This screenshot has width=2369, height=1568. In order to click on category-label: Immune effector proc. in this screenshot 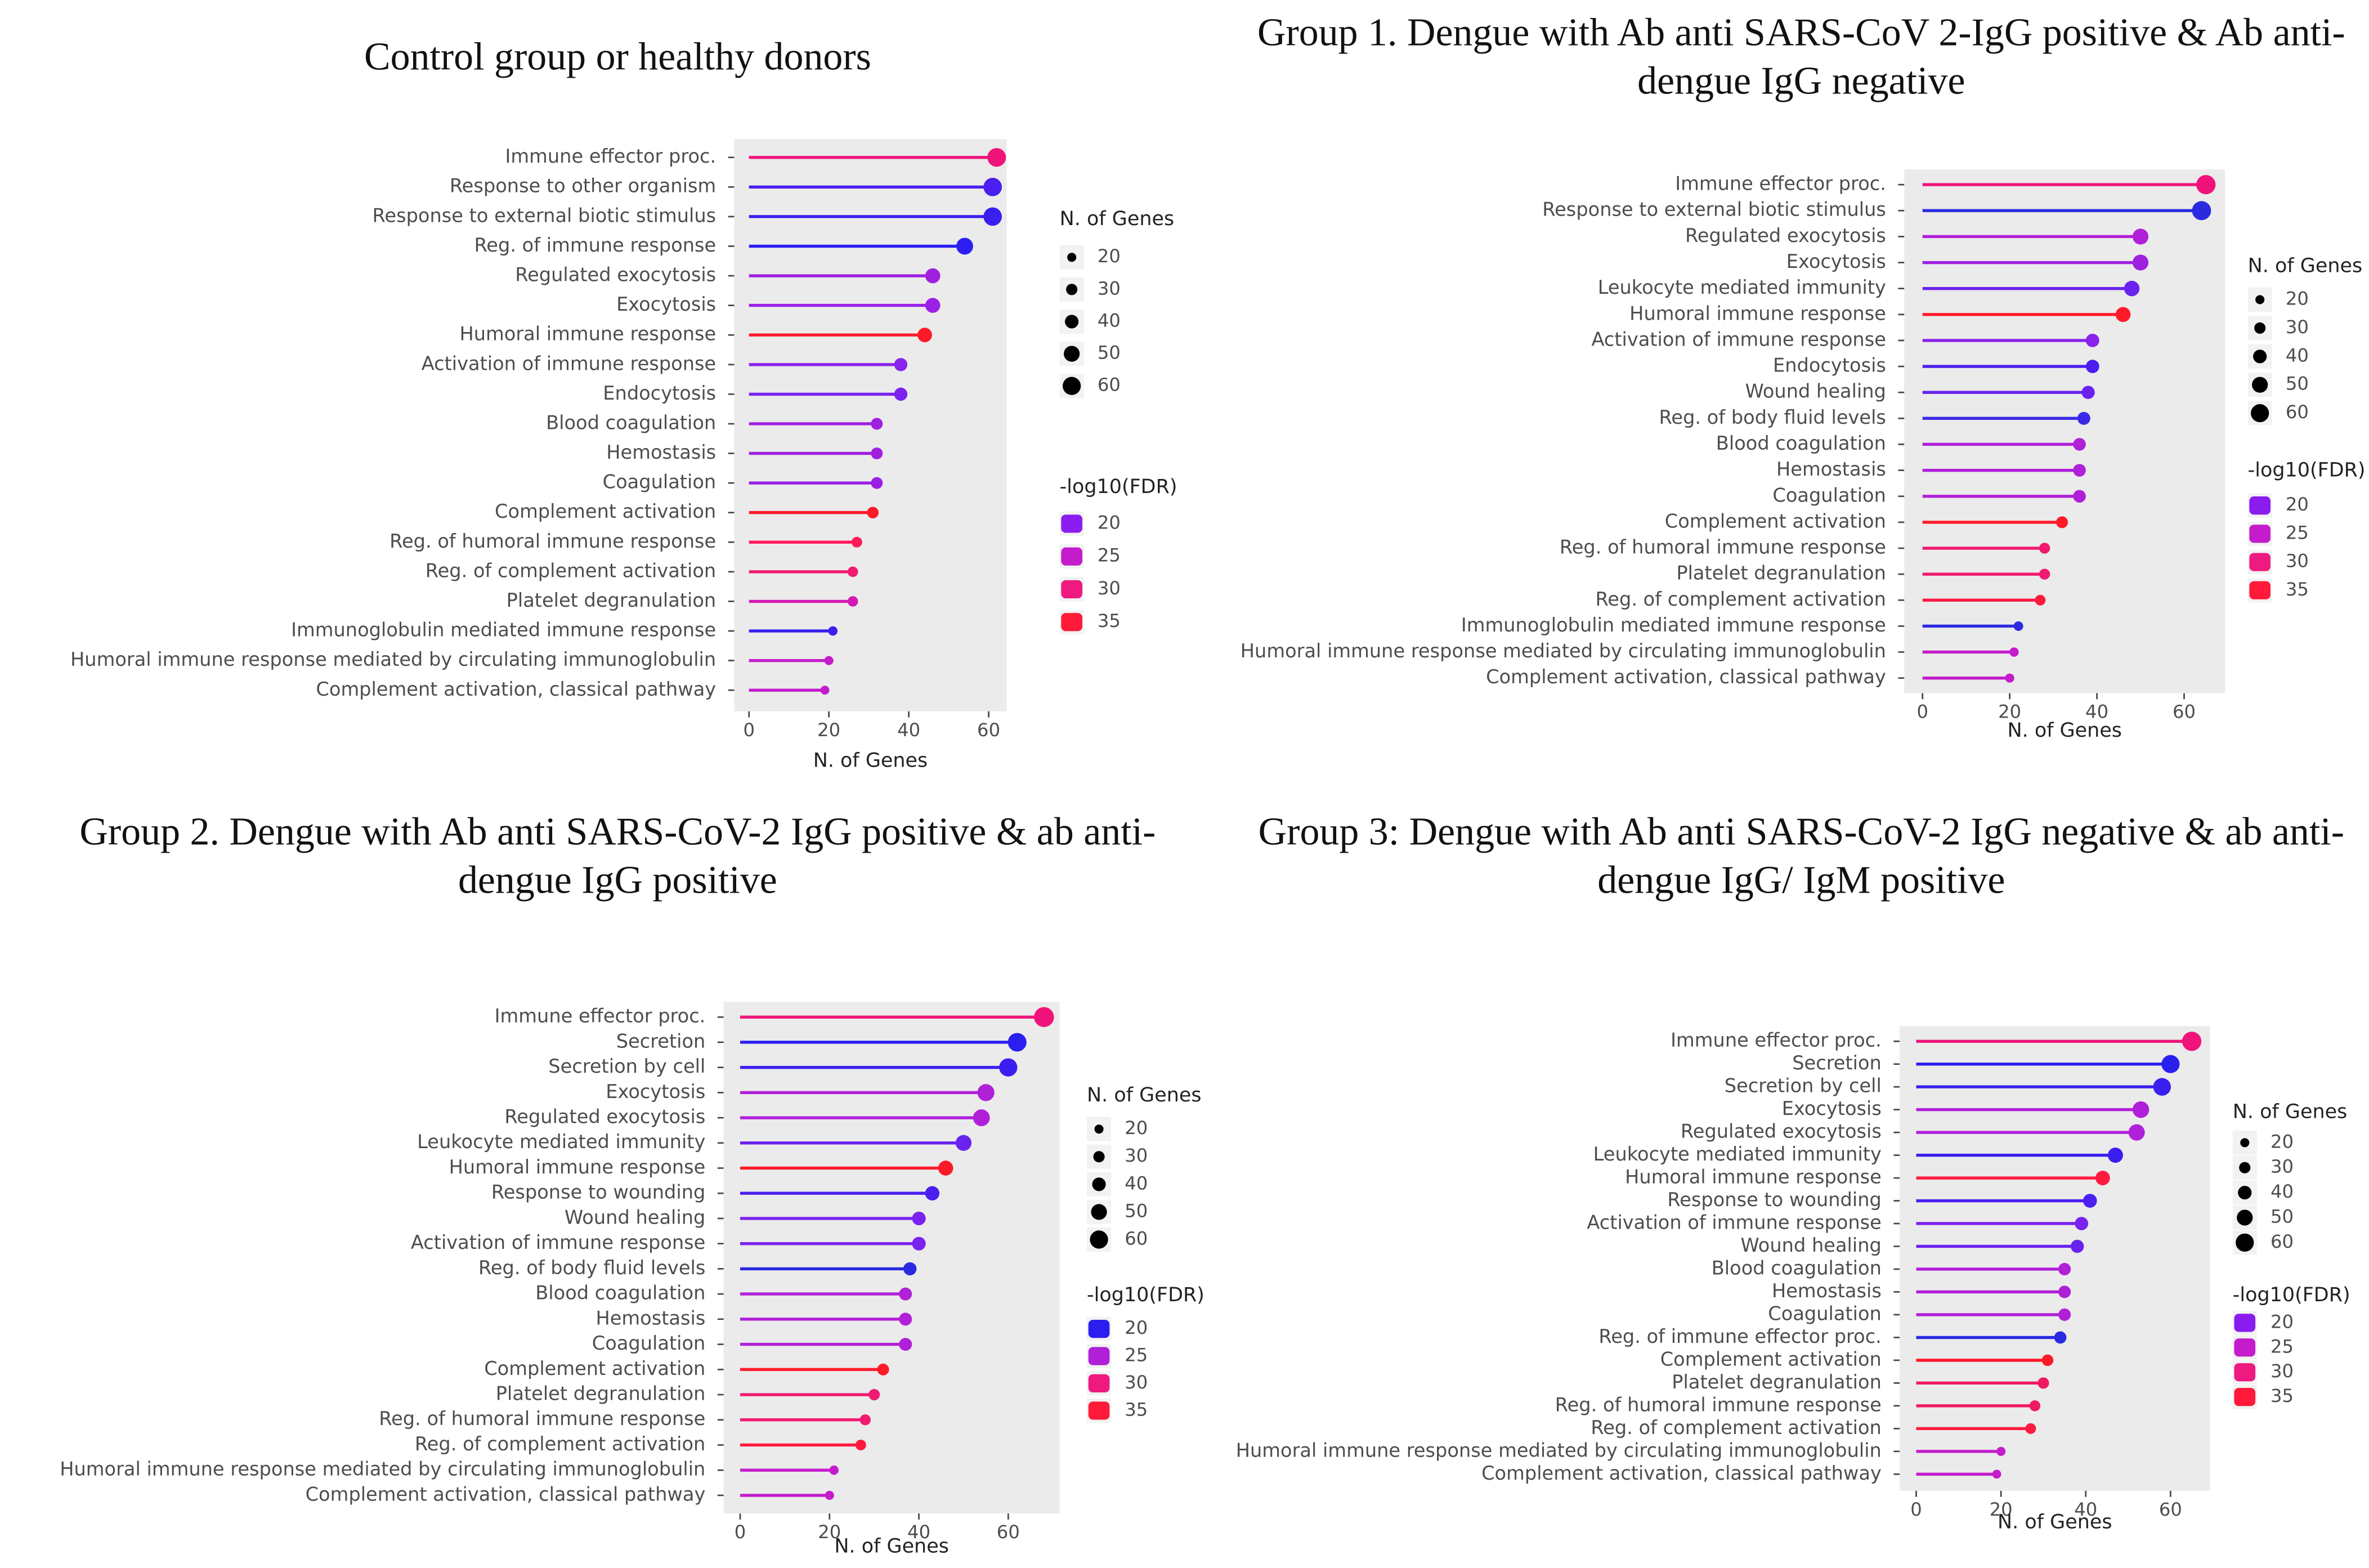, I will do `click(1780, 184)`.